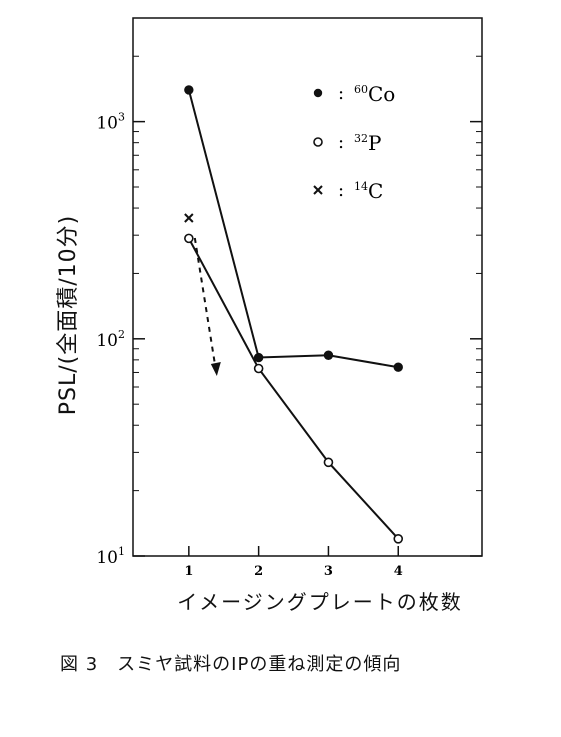  Describe the element at coordinates (110, 339) in the screenshot. I see `y-tick-label: 10²` at that location.